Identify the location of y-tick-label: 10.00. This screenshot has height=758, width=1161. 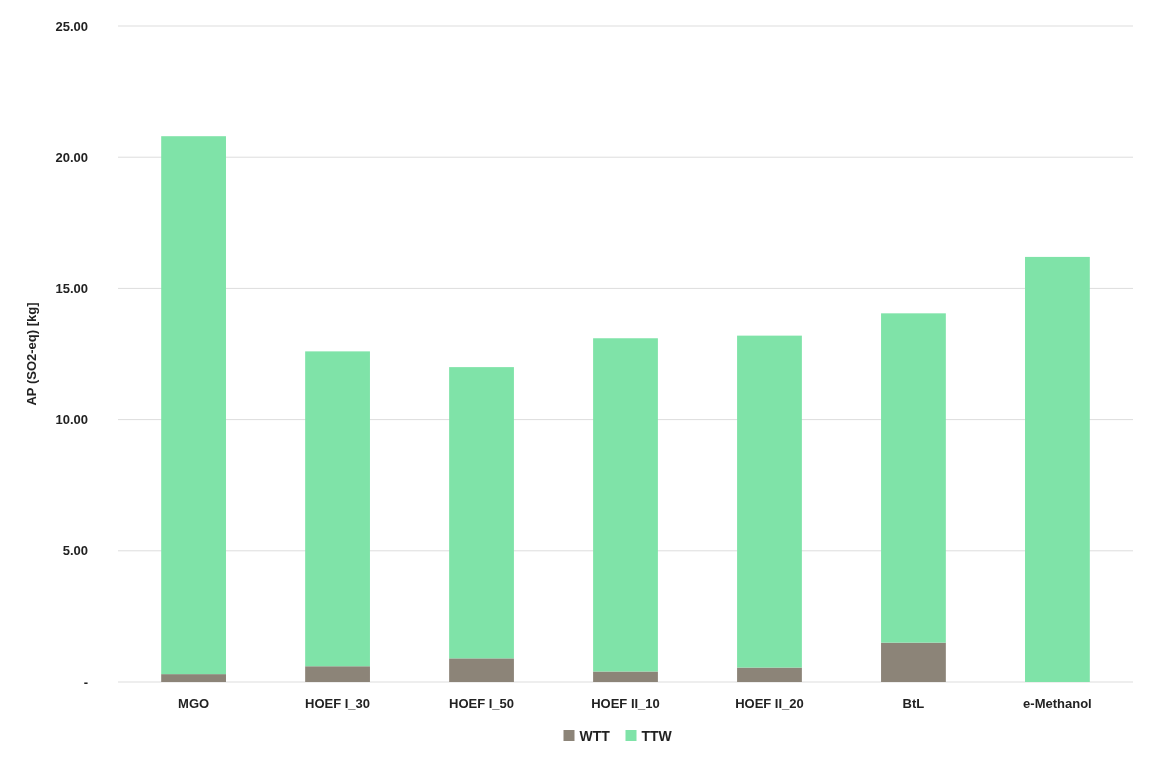
(71, 420).